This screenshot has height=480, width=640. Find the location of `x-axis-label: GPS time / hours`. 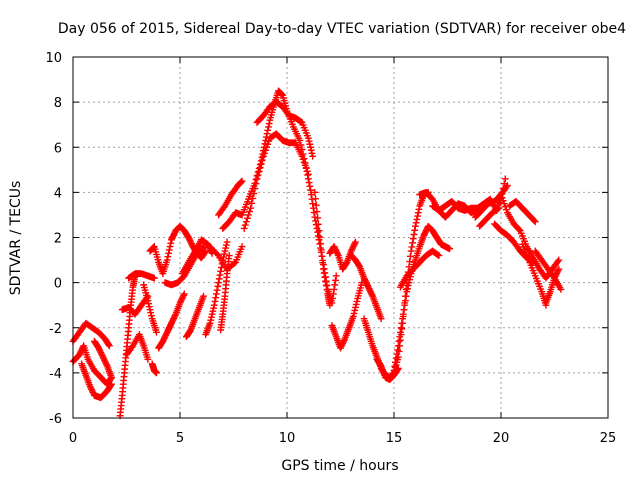

x-axis-label: GPS time / hours is located at coordinates (339, 466).